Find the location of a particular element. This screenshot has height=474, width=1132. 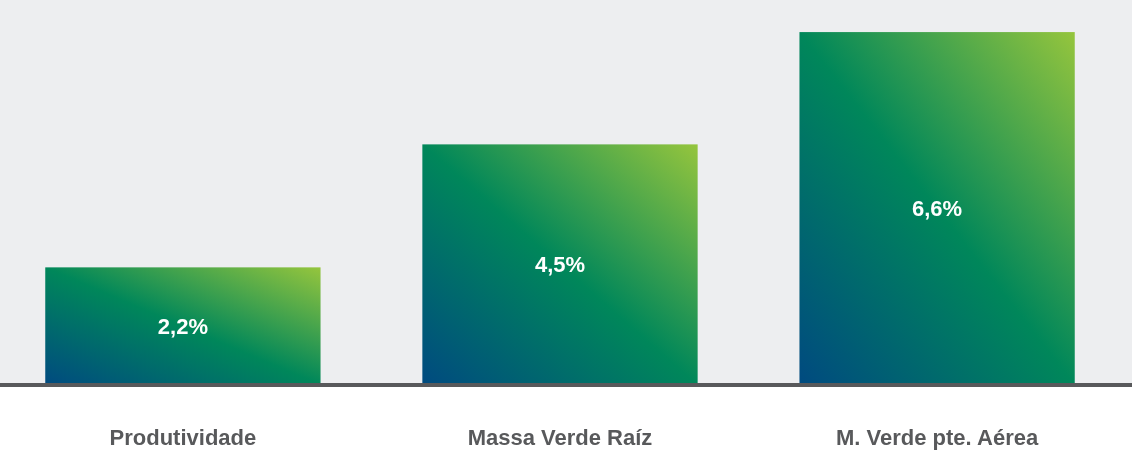

data-label: 2,2% is located at coordinates (182, 326).